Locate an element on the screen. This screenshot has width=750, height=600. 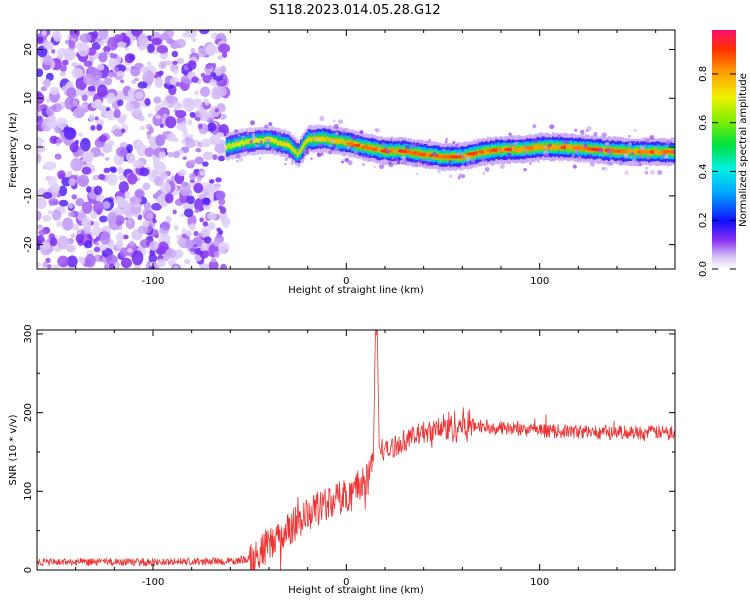
spectrogram-x-label: Height of straight line (km) is located at coordinates (356, 290).